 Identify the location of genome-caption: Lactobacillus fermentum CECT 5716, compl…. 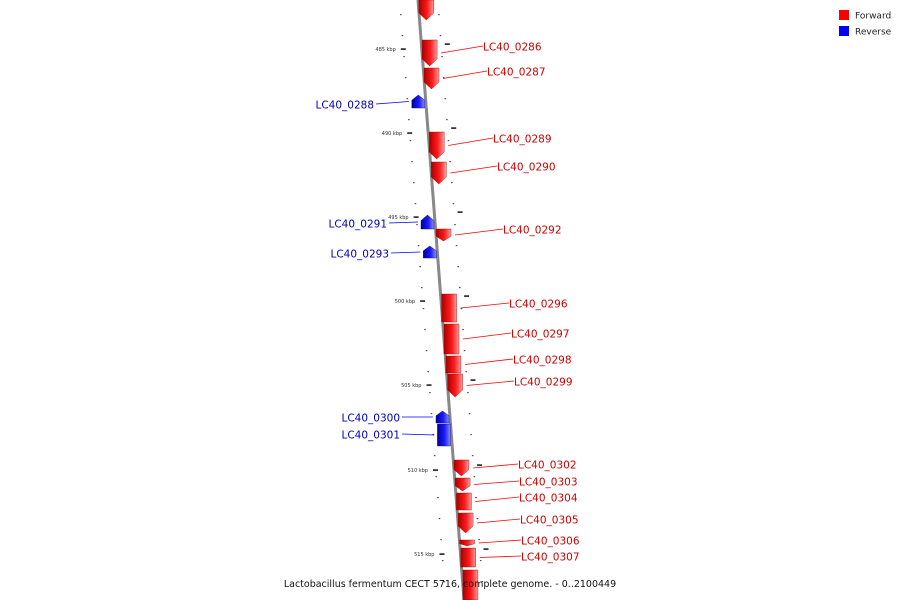
(450, 584).